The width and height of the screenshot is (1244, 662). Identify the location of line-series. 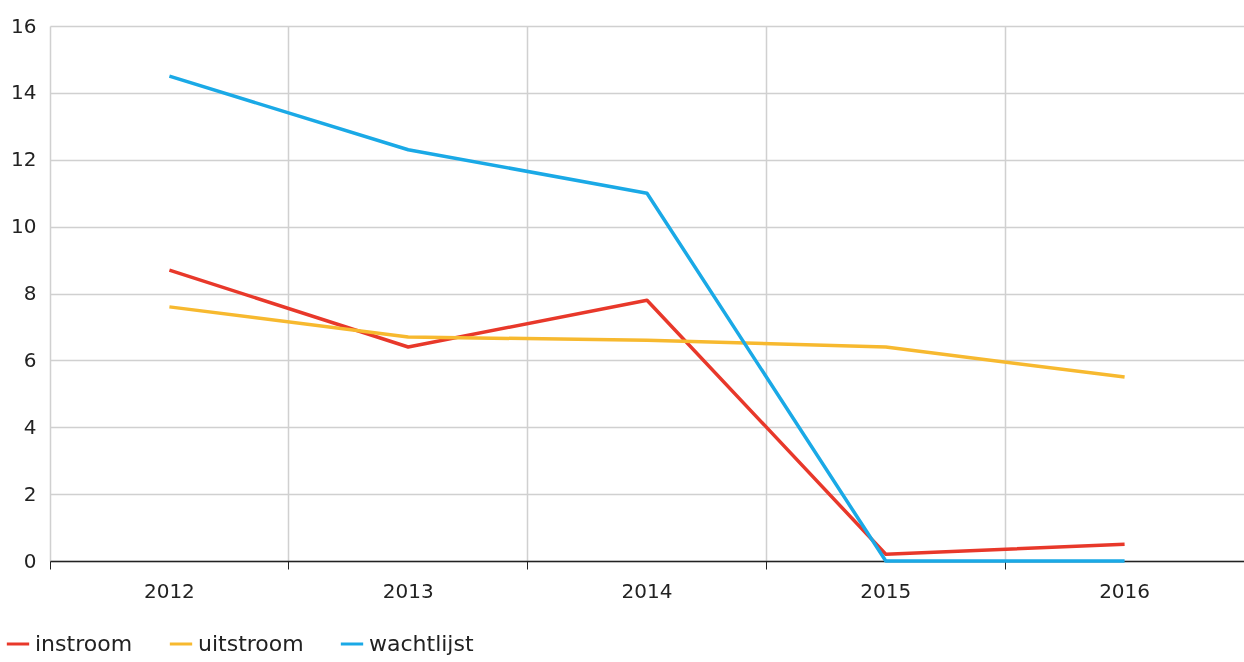
(647, 342).